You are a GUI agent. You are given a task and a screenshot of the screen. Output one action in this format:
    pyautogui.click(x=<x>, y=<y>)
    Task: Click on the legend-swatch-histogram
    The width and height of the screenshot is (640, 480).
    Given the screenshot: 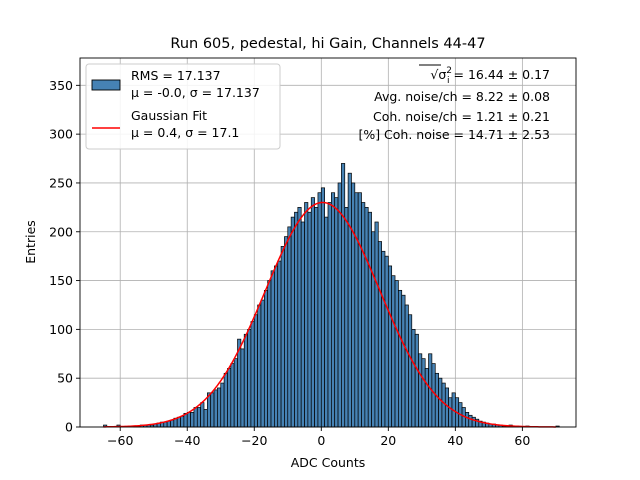 What is the action you would take?
    pyautogui.click(x=106, y=85)
    